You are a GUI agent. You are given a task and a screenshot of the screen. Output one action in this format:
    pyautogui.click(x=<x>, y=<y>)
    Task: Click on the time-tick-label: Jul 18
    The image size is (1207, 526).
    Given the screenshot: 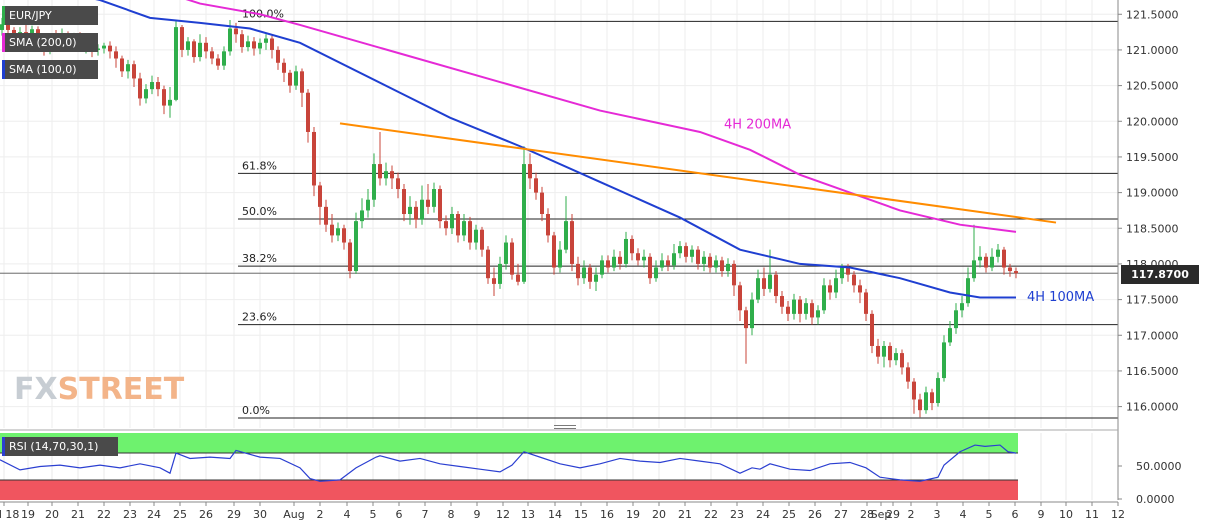 What is the action you would take?
    pyautogui.click(x=9, y=514)
    